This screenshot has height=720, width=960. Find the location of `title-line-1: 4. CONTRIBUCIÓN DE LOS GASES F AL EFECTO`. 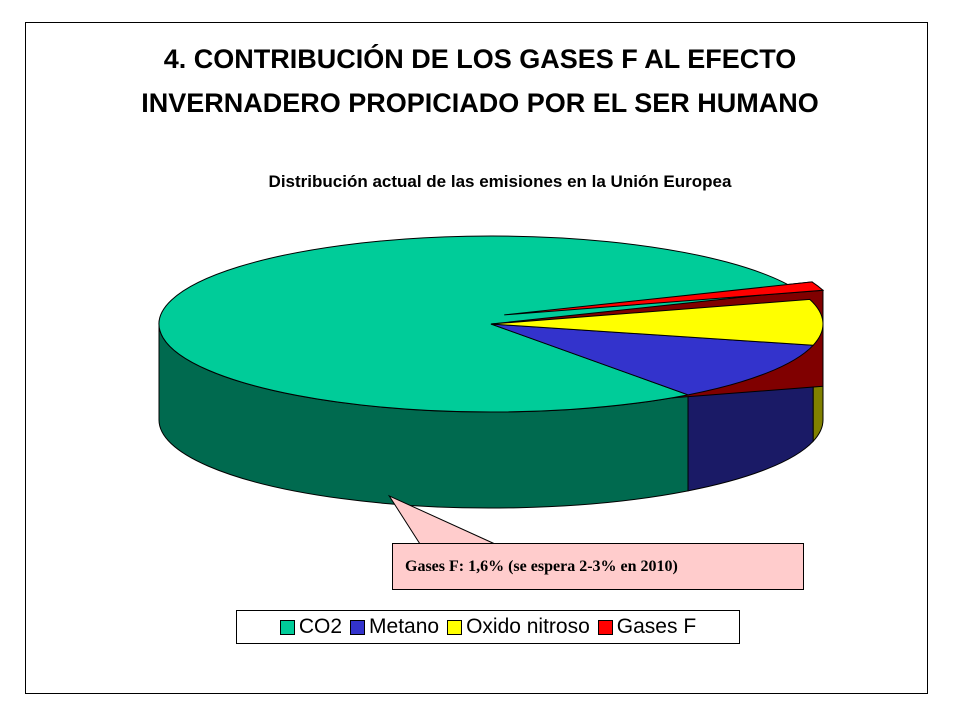

title-line-1: 4. CONTRIBUCIÓN DE LOS GASES F AL EFECTO is located at coordinates (480, 59).